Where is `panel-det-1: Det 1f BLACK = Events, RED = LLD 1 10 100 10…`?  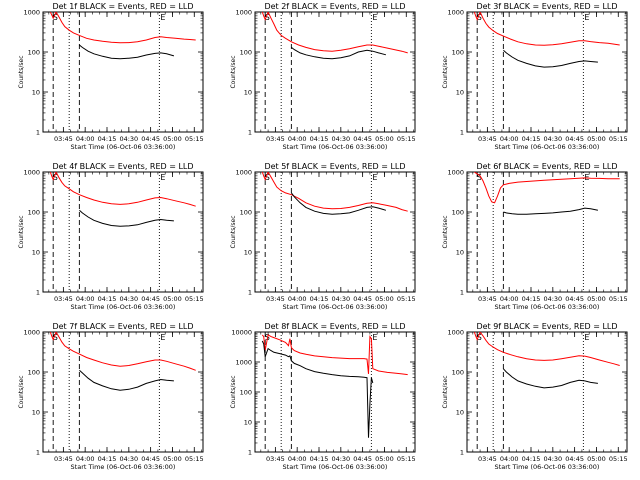 panel-det-1: Det 1f BLACK = Events, RED = LLD 1 10 100 10… is located at coordinates (111, 76).